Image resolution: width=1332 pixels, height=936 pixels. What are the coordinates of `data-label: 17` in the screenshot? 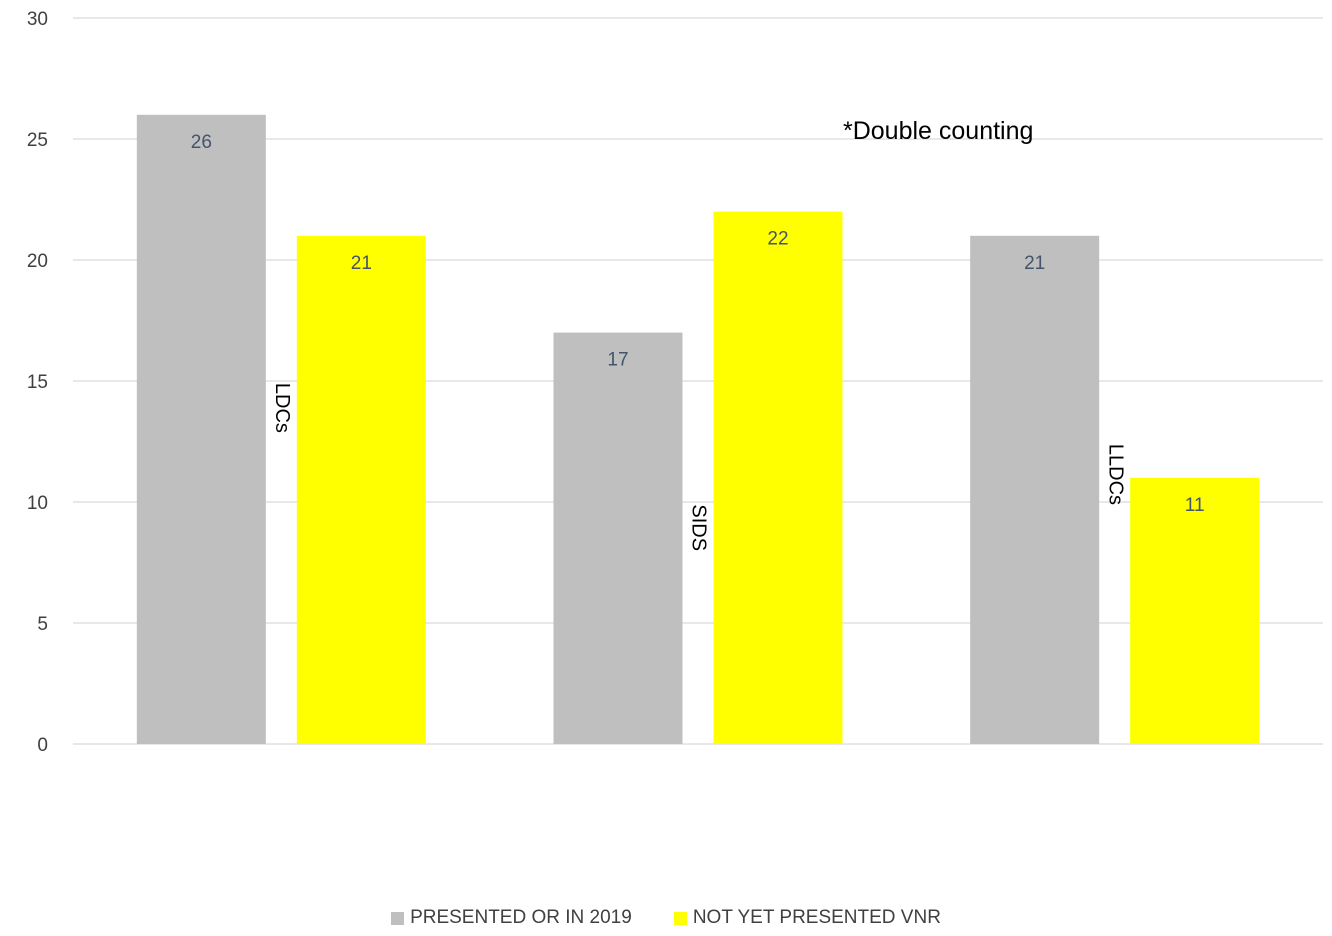 It's located at (617, 360).